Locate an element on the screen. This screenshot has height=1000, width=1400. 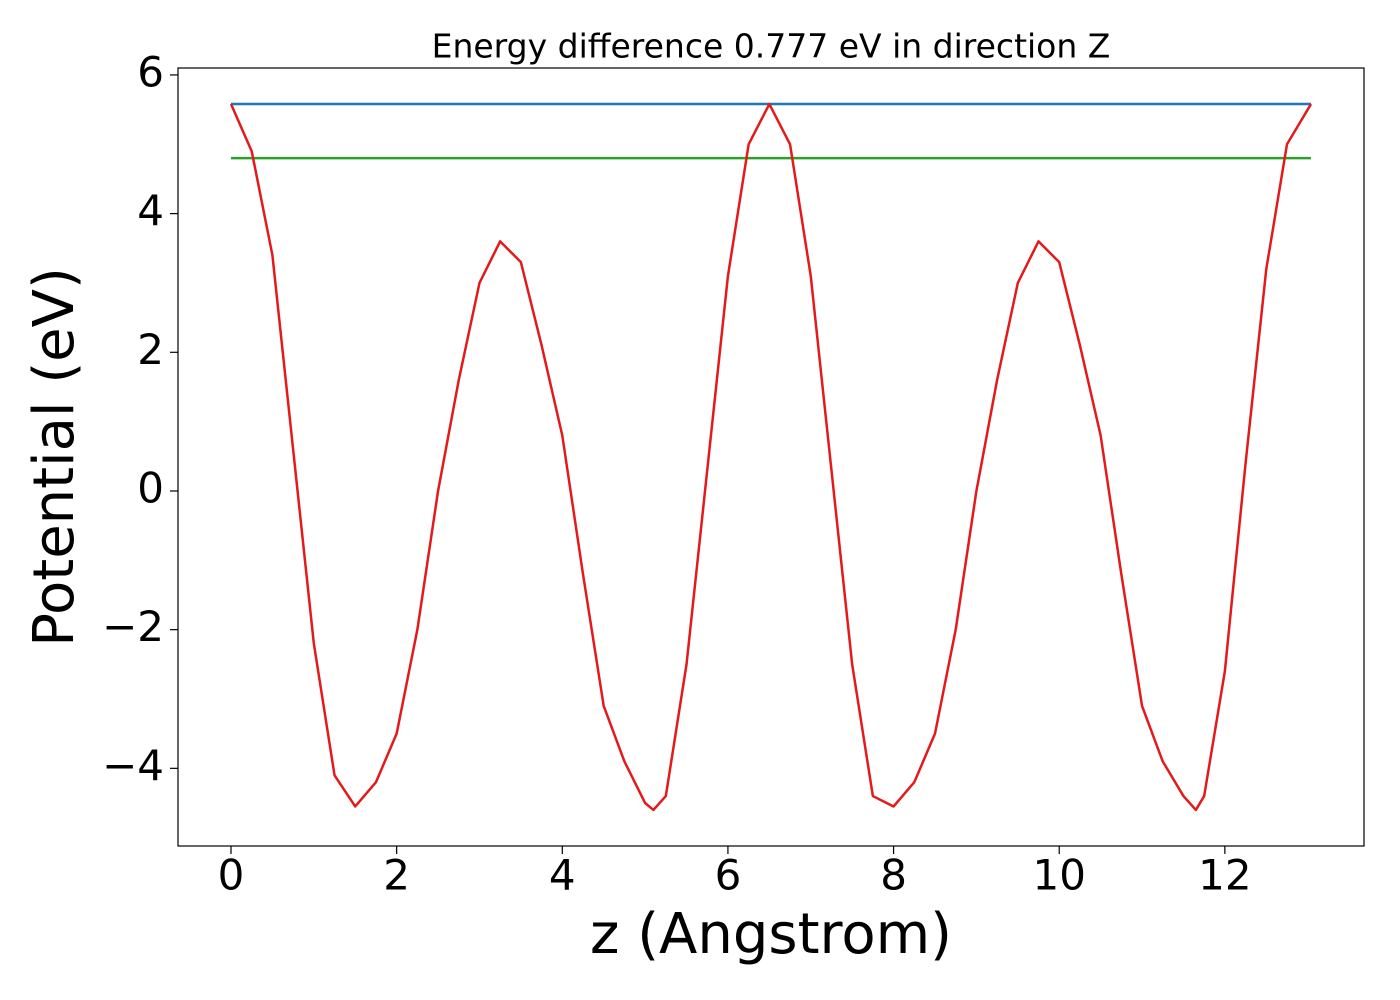
x-tick-label: 10 is located at coordinates (1058, 875).